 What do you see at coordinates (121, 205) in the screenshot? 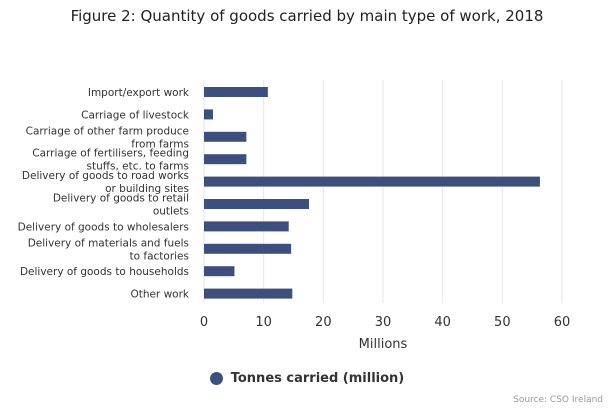
I see `category-label: Delivery of goods to retail outlets` at bounding box center [121, 205].